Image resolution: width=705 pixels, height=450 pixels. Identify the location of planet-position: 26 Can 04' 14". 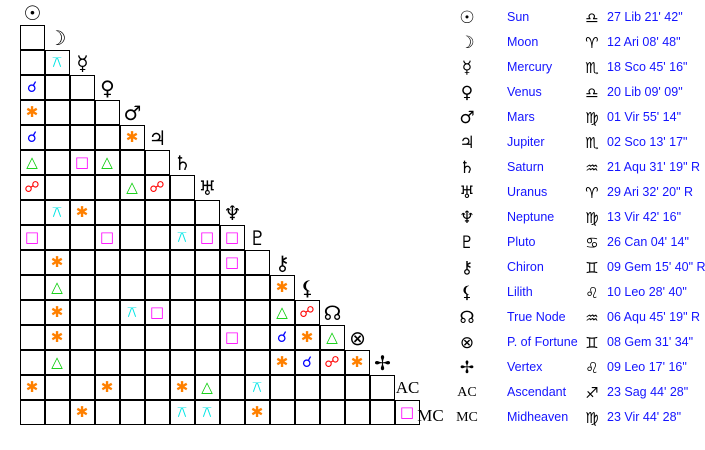
(648, 242).